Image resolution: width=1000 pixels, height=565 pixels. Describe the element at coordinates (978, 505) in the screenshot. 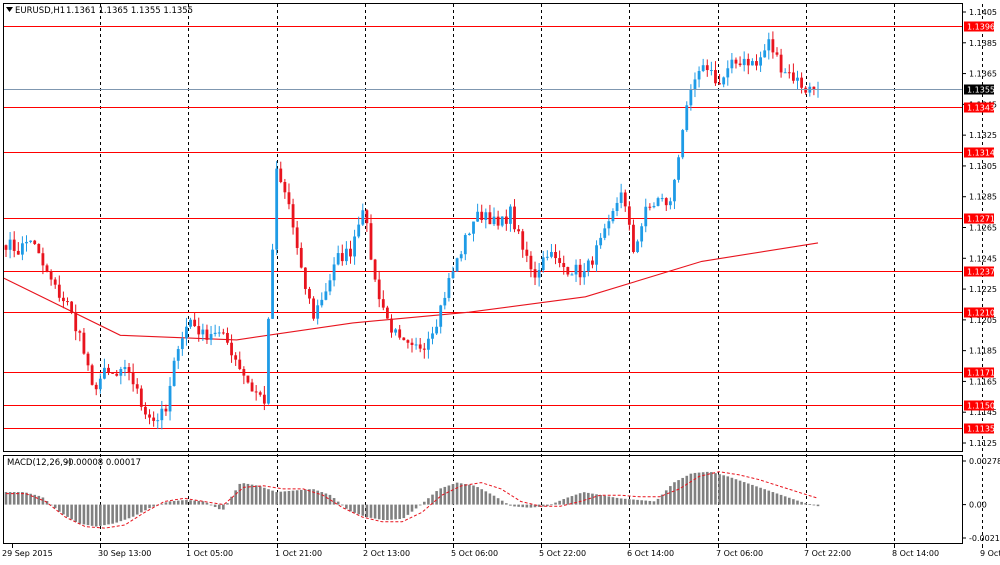

I see `macd-tick-label: 0.00` at that location.